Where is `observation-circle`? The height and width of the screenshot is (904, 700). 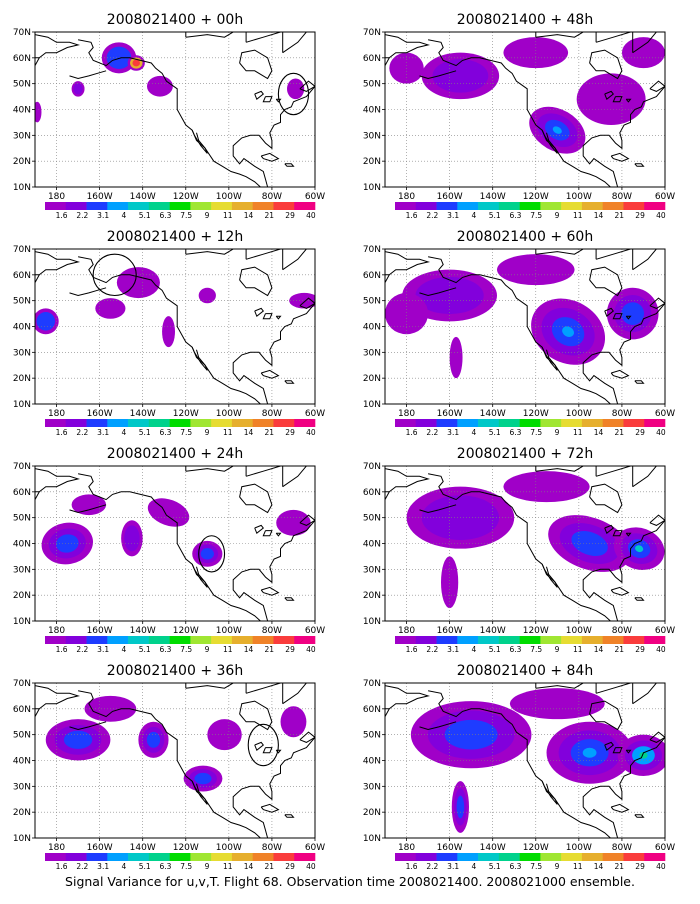
observation-circle is located at coordinates (293, 94).